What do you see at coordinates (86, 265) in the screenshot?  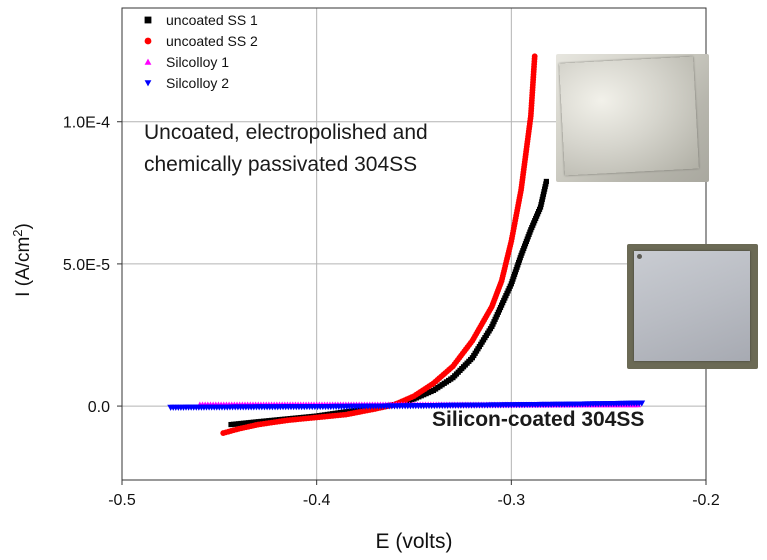 I see `y-tick-label: 5.0E-5` at bounding box center [86, 265].